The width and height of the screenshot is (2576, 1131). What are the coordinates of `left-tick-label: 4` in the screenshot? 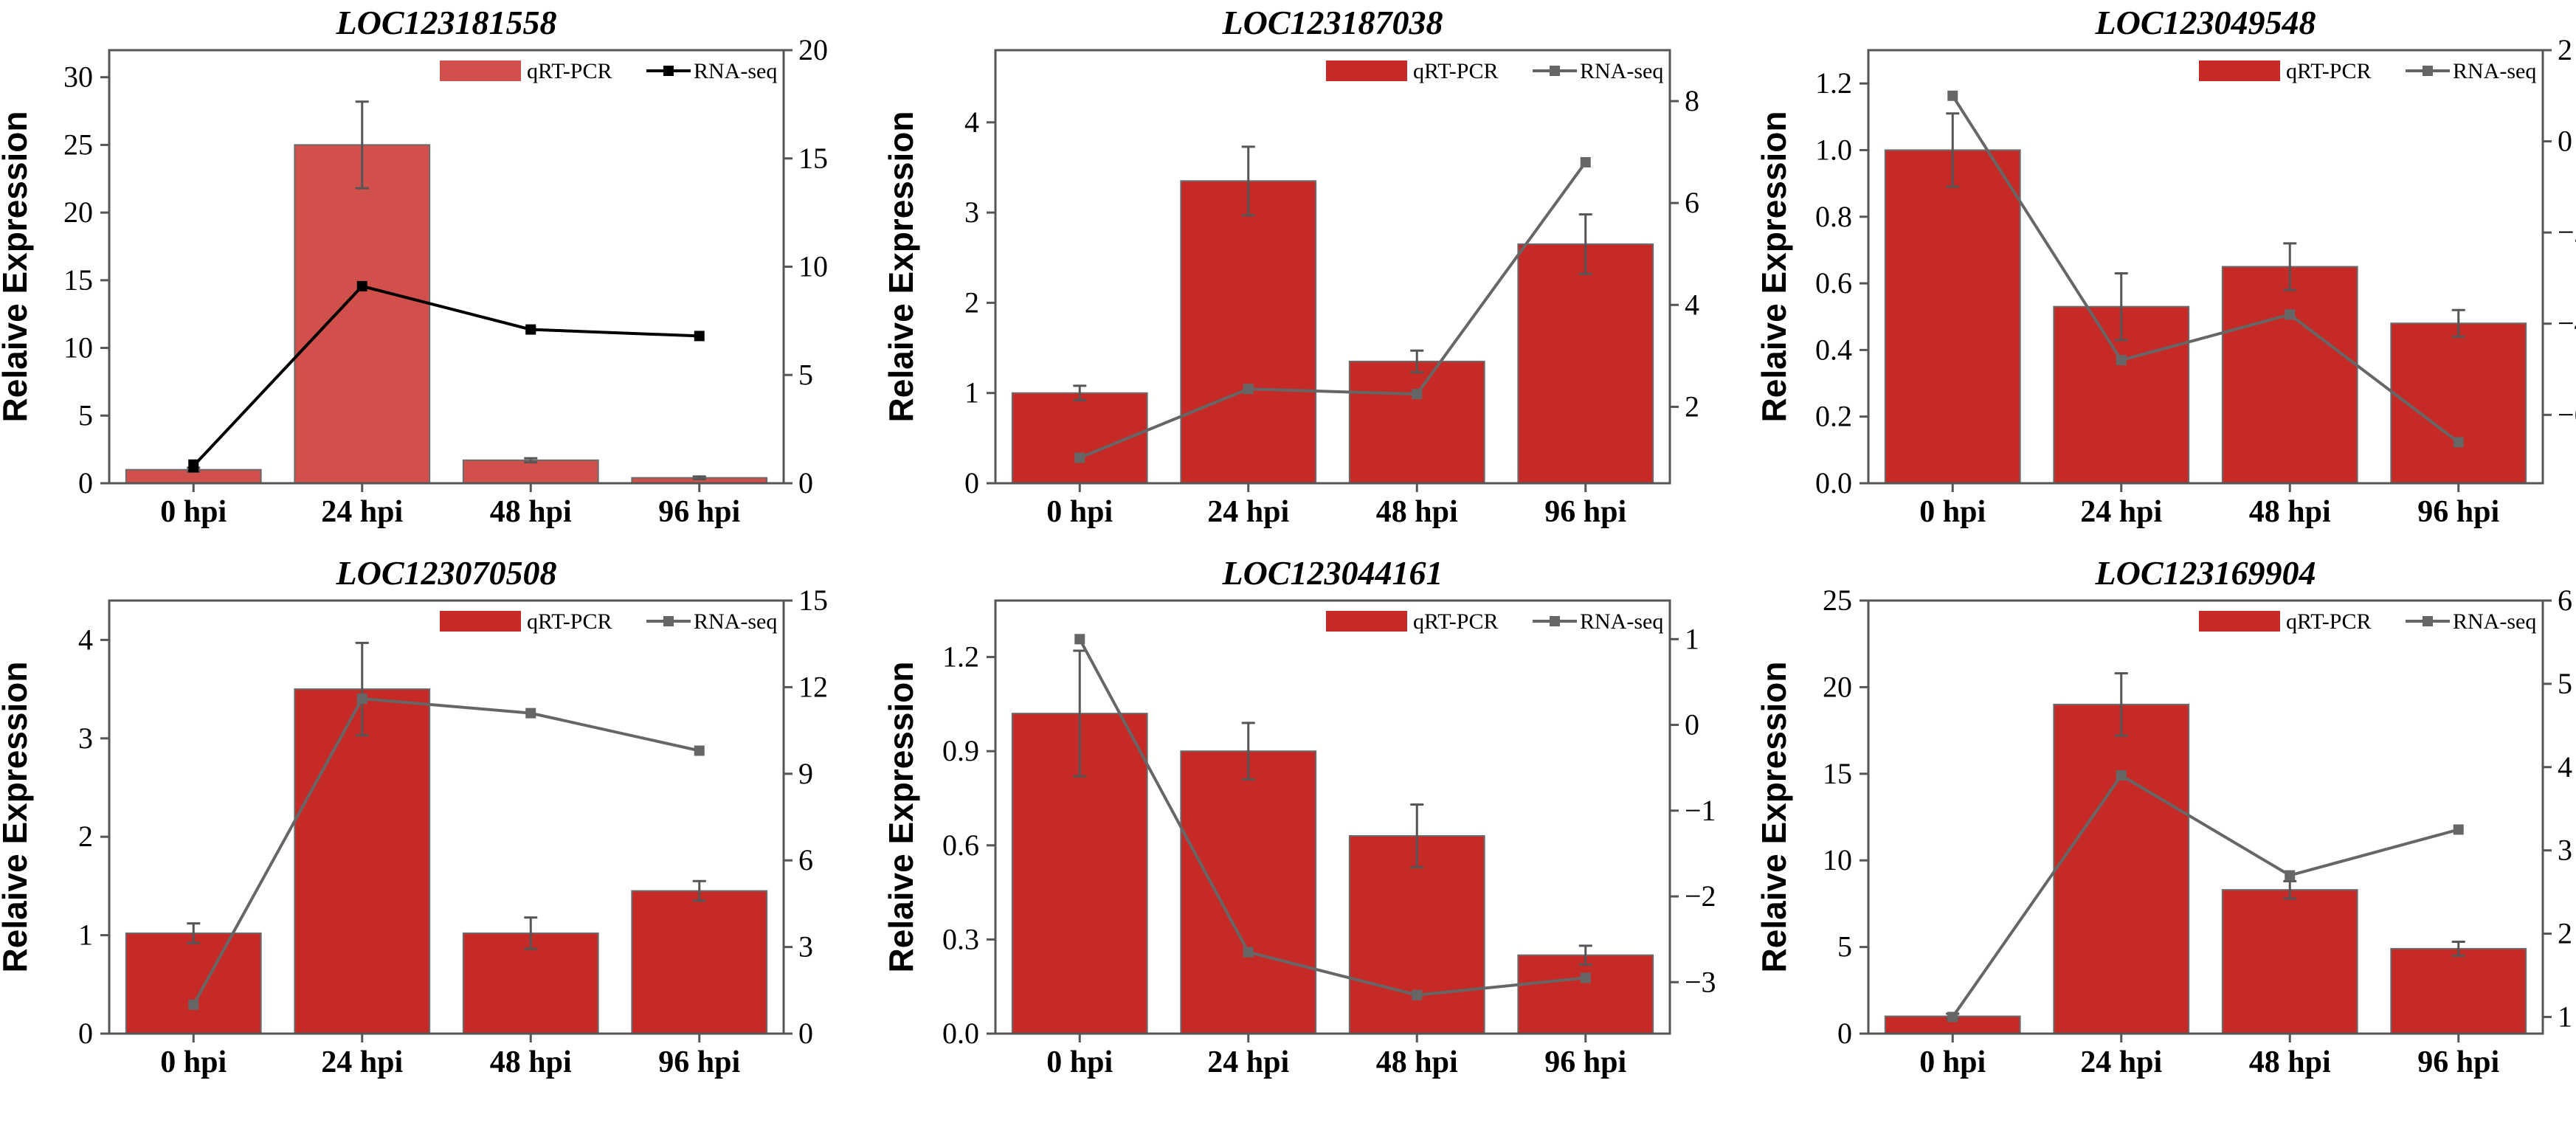 It's located at (85, 639).